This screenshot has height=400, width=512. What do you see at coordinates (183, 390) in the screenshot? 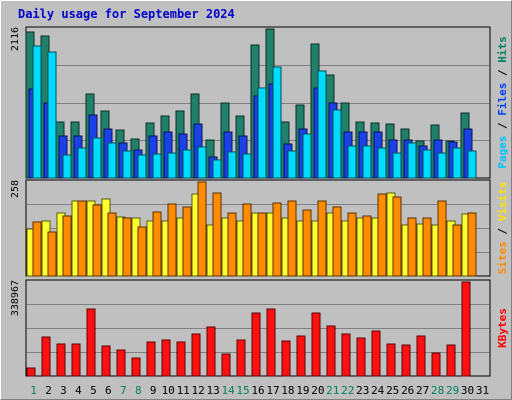
I see `x-tick-label: 11` at bounding box center [183, 390].